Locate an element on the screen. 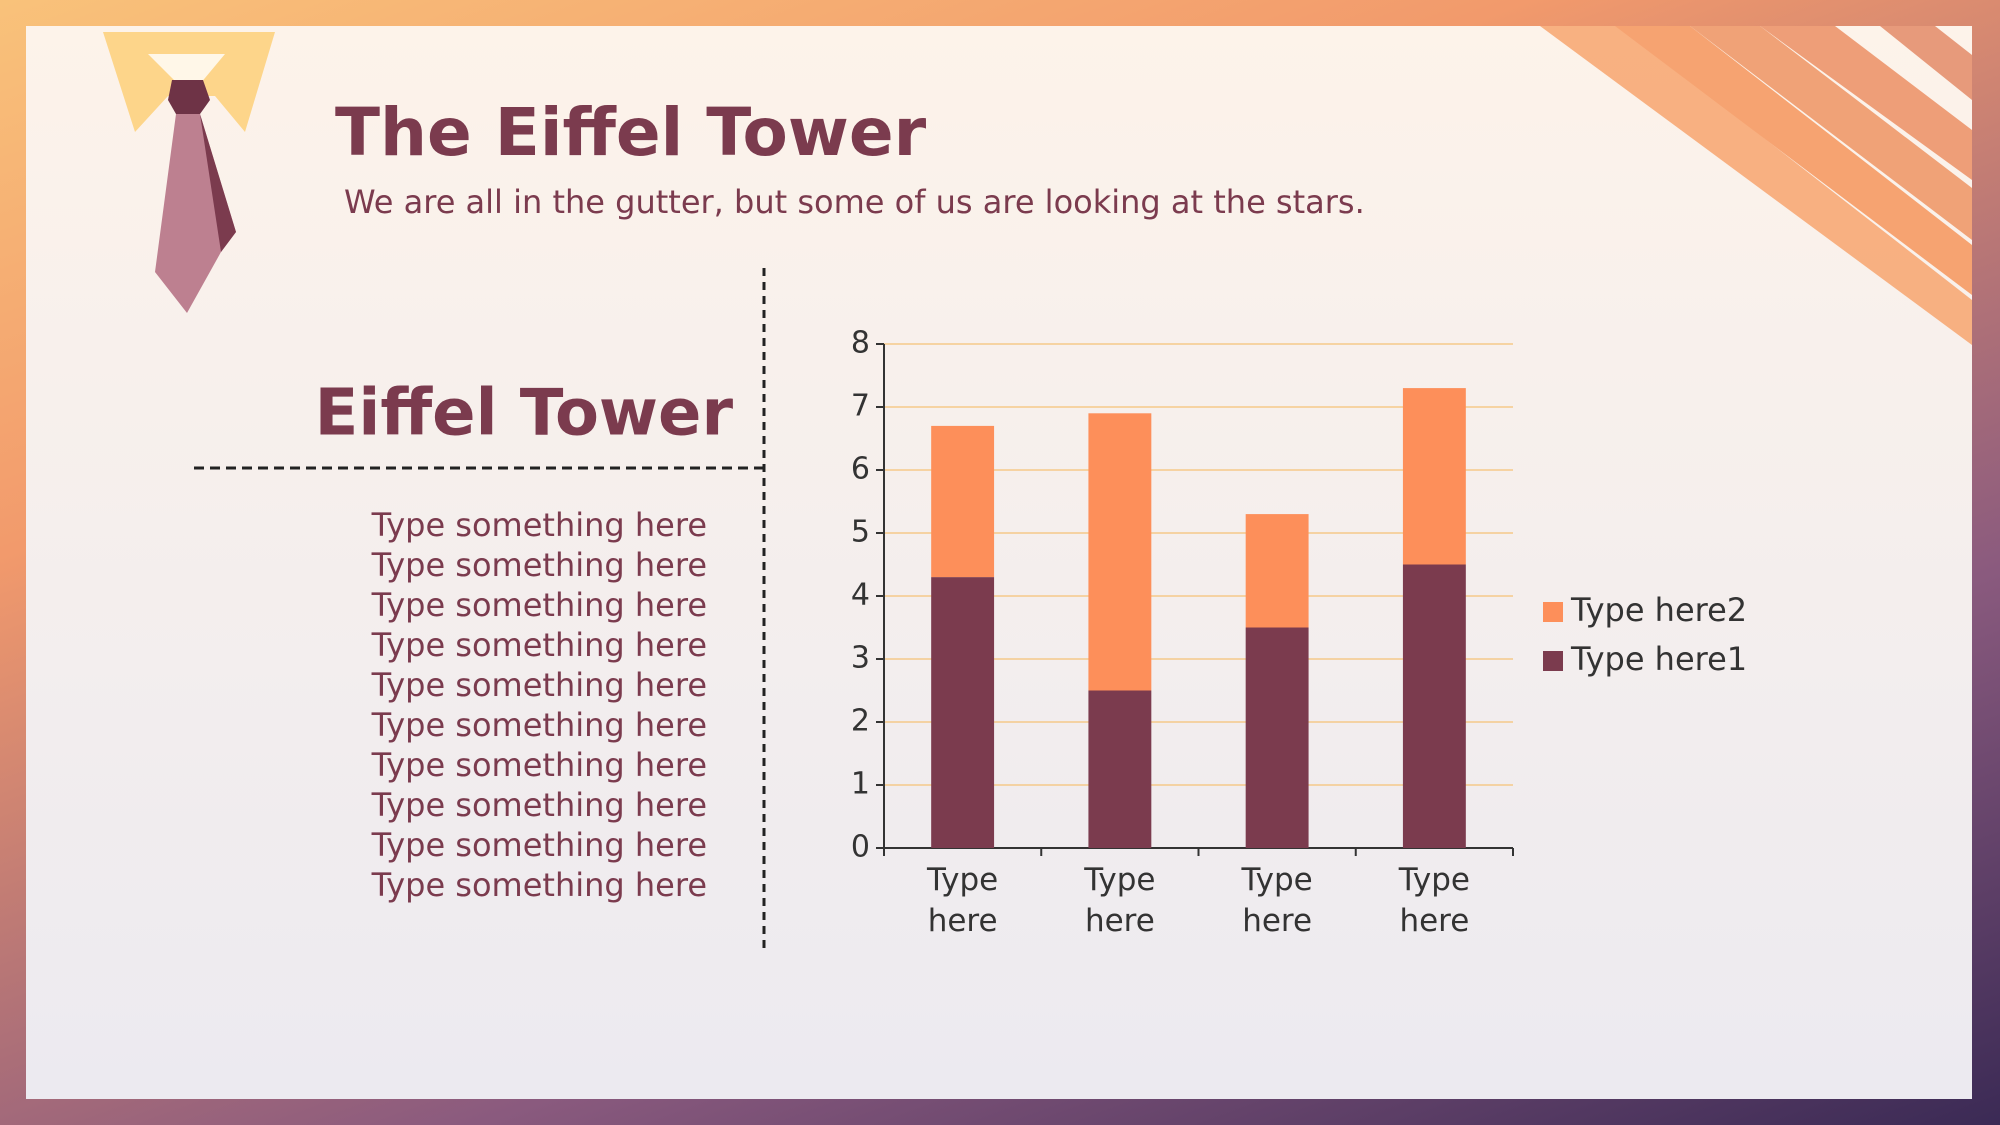 The image size is (2000, 1125). y-tick-label: 0 is located at coordinates (860, 847).